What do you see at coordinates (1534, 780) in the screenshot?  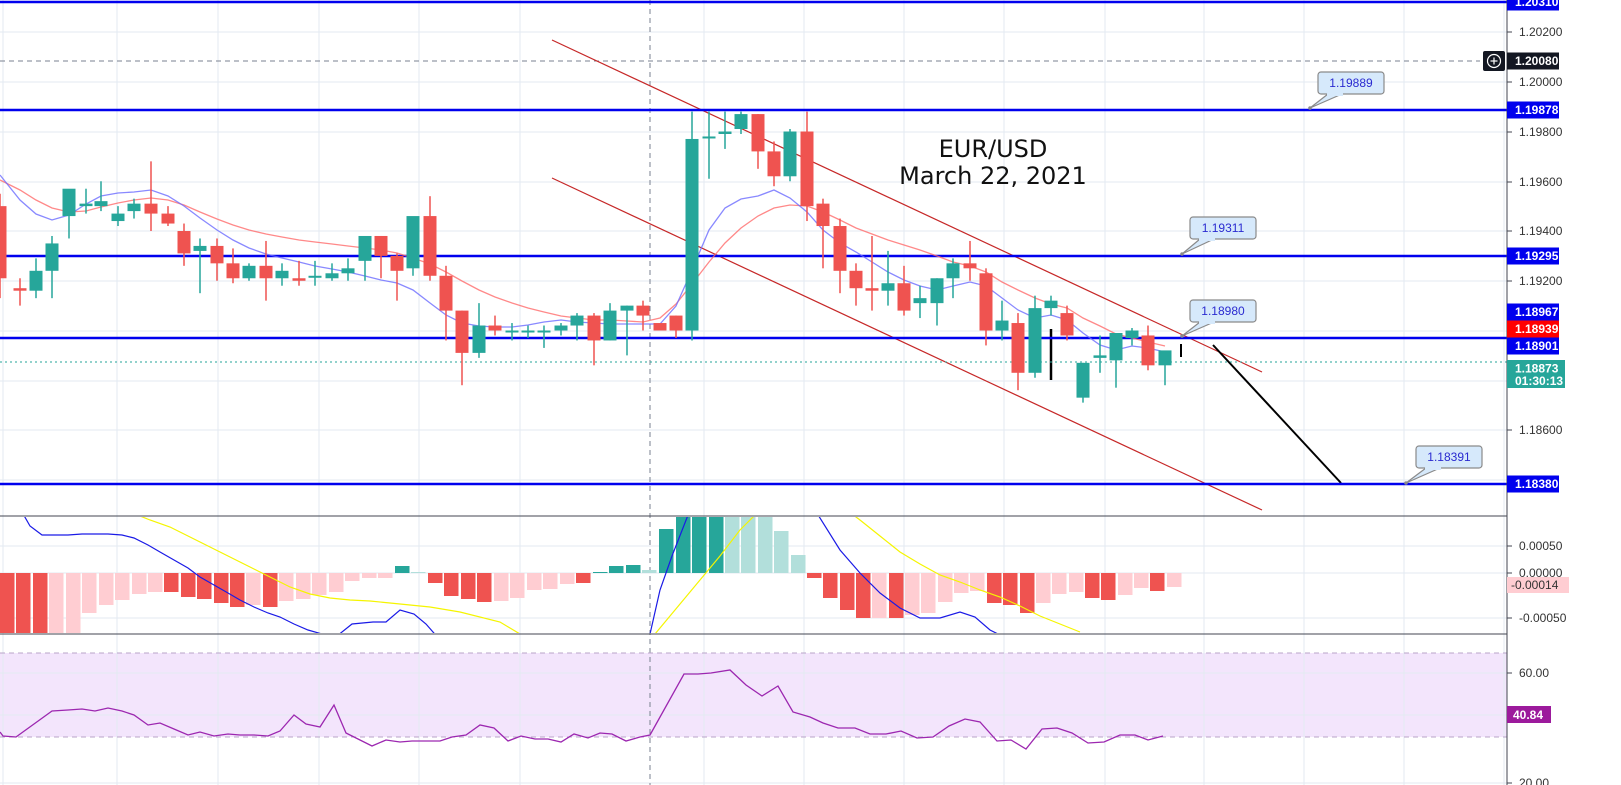 I see `rsi-tick-label: 20.00` at bounding box center [1534, 780].